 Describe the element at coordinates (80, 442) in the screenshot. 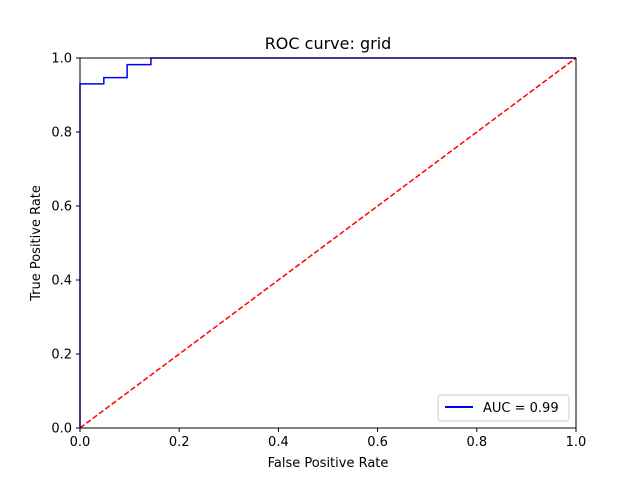

I see `x-tick-label: 0.0` at that location.